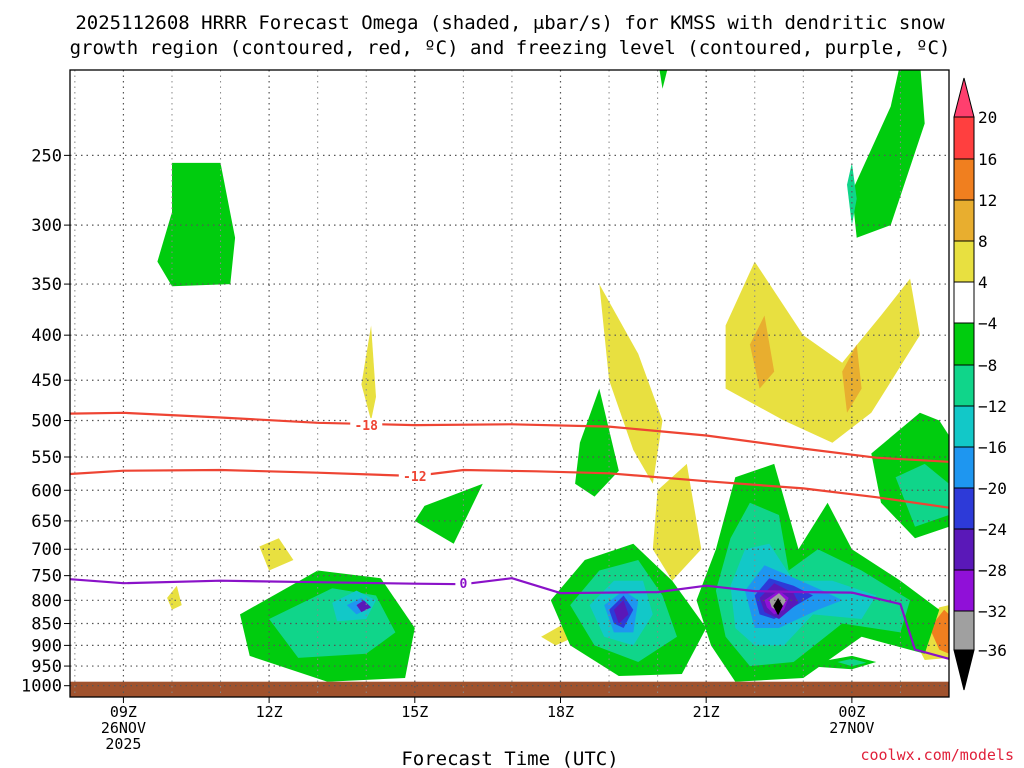 The image size is (1024, 768). Describe the element at coordinates (980, 384) in the screenshot. I see `omega-colorbar: 20 16 12 8 4 −4 −8 −12 −16 −20 −24 −28 −32 −36` at that location.